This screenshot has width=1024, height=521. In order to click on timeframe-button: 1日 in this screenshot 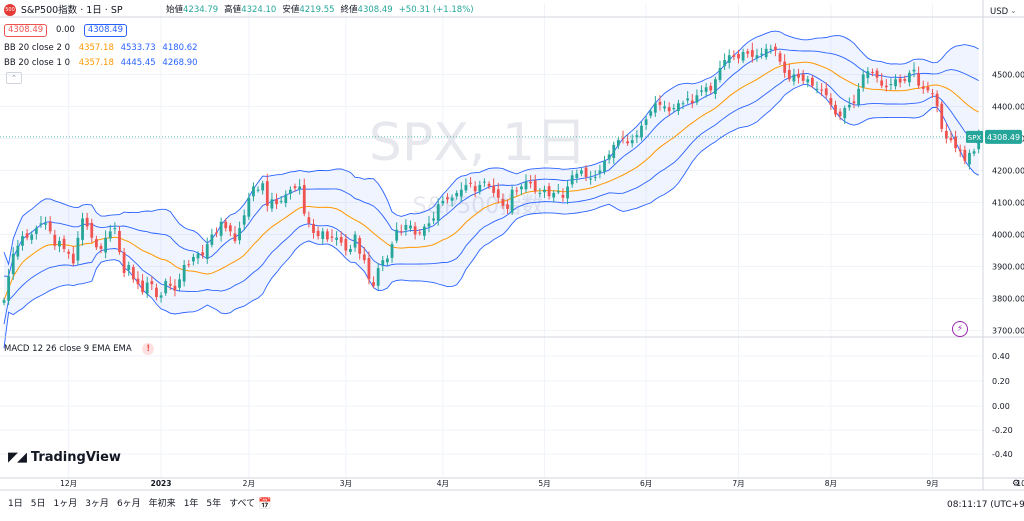, I will do `click(15, 504)`.